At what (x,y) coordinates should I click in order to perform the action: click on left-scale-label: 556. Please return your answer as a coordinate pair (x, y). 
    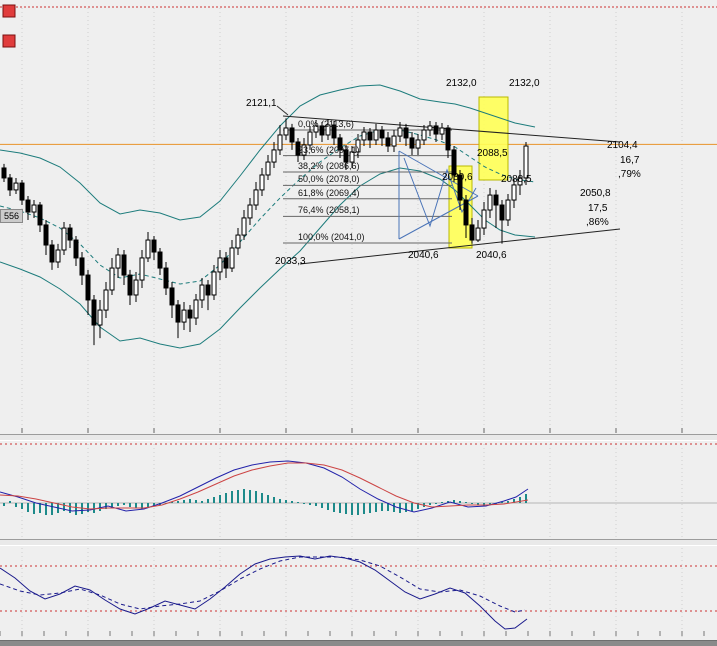
    Looking at the image, I should click on (12, 216).